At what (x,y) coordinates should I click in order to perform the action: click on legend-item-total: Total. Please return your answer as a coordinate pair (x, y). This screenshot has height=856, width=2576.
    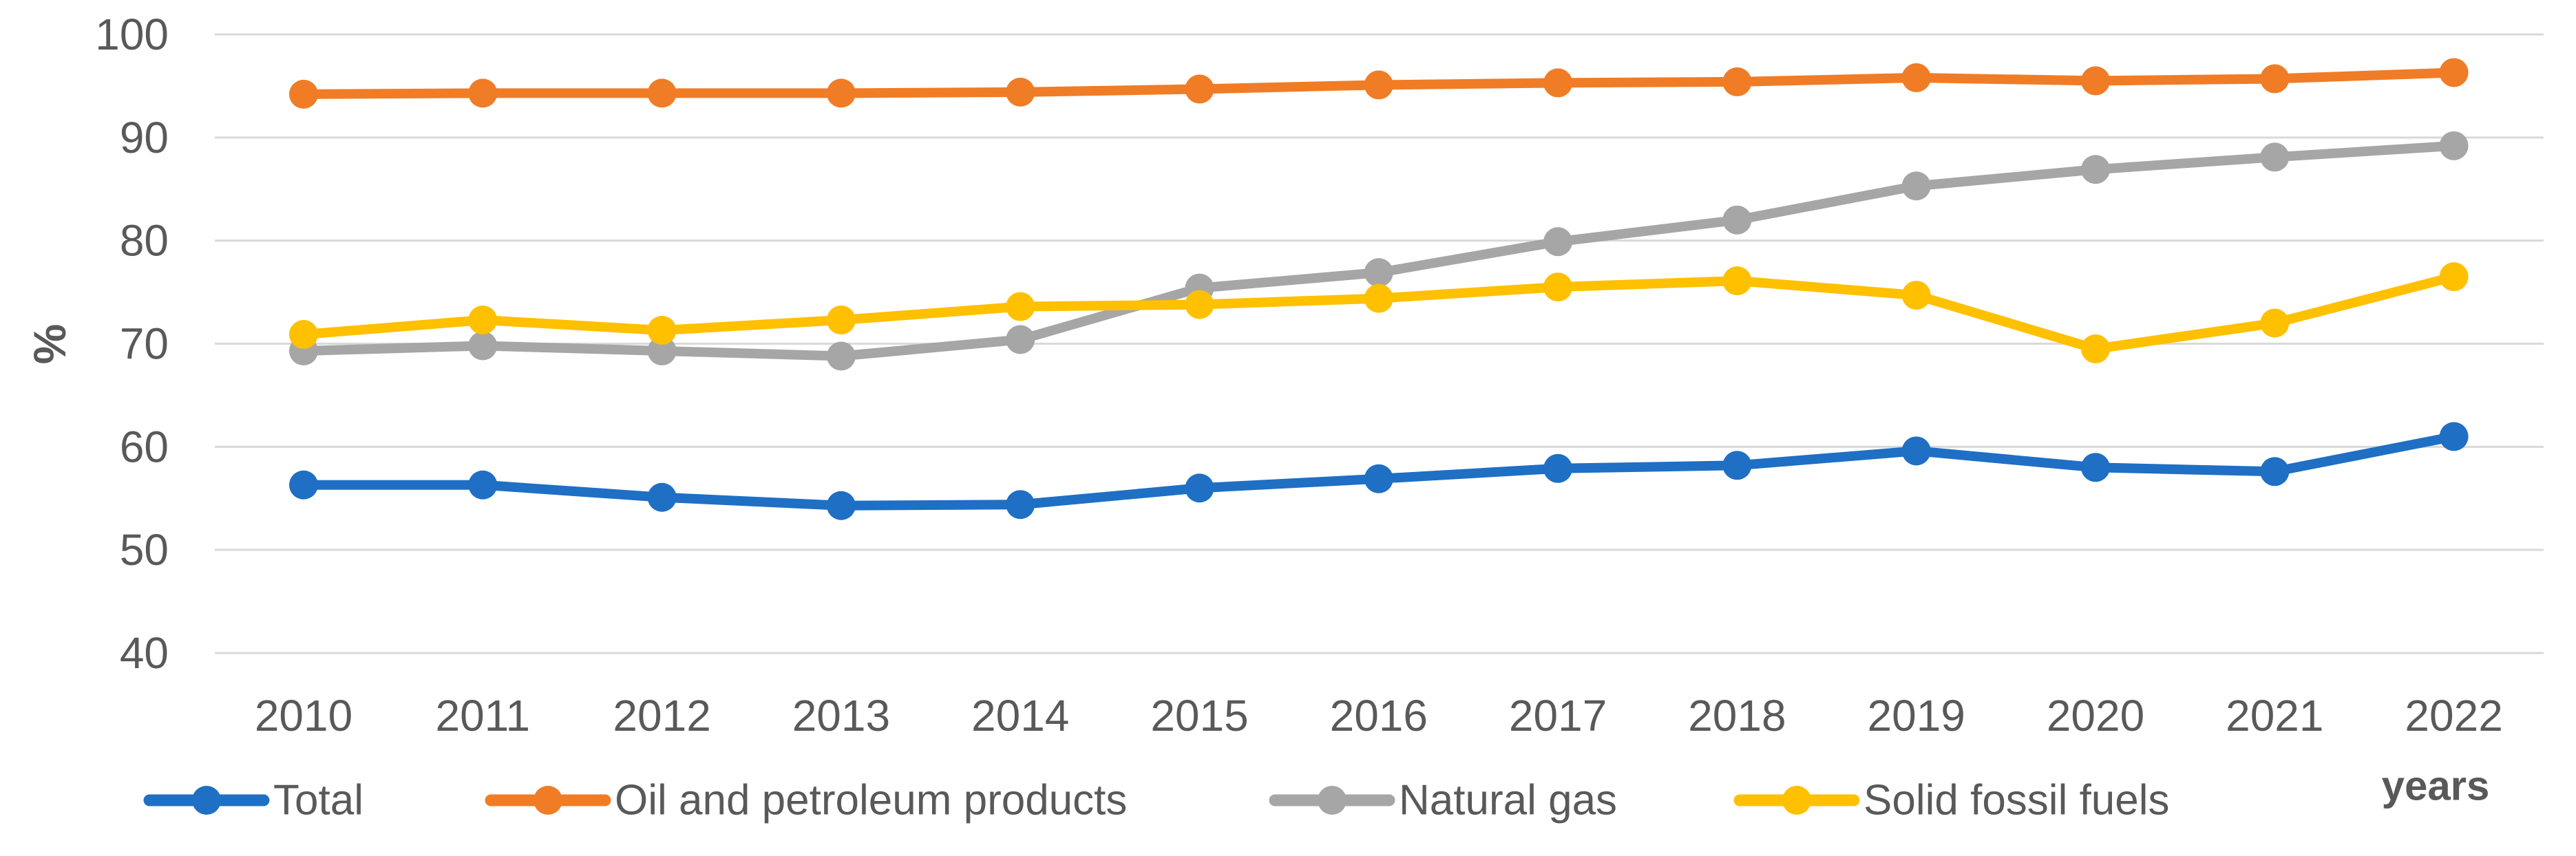
    Looking at the image, I should click on (253, 801).